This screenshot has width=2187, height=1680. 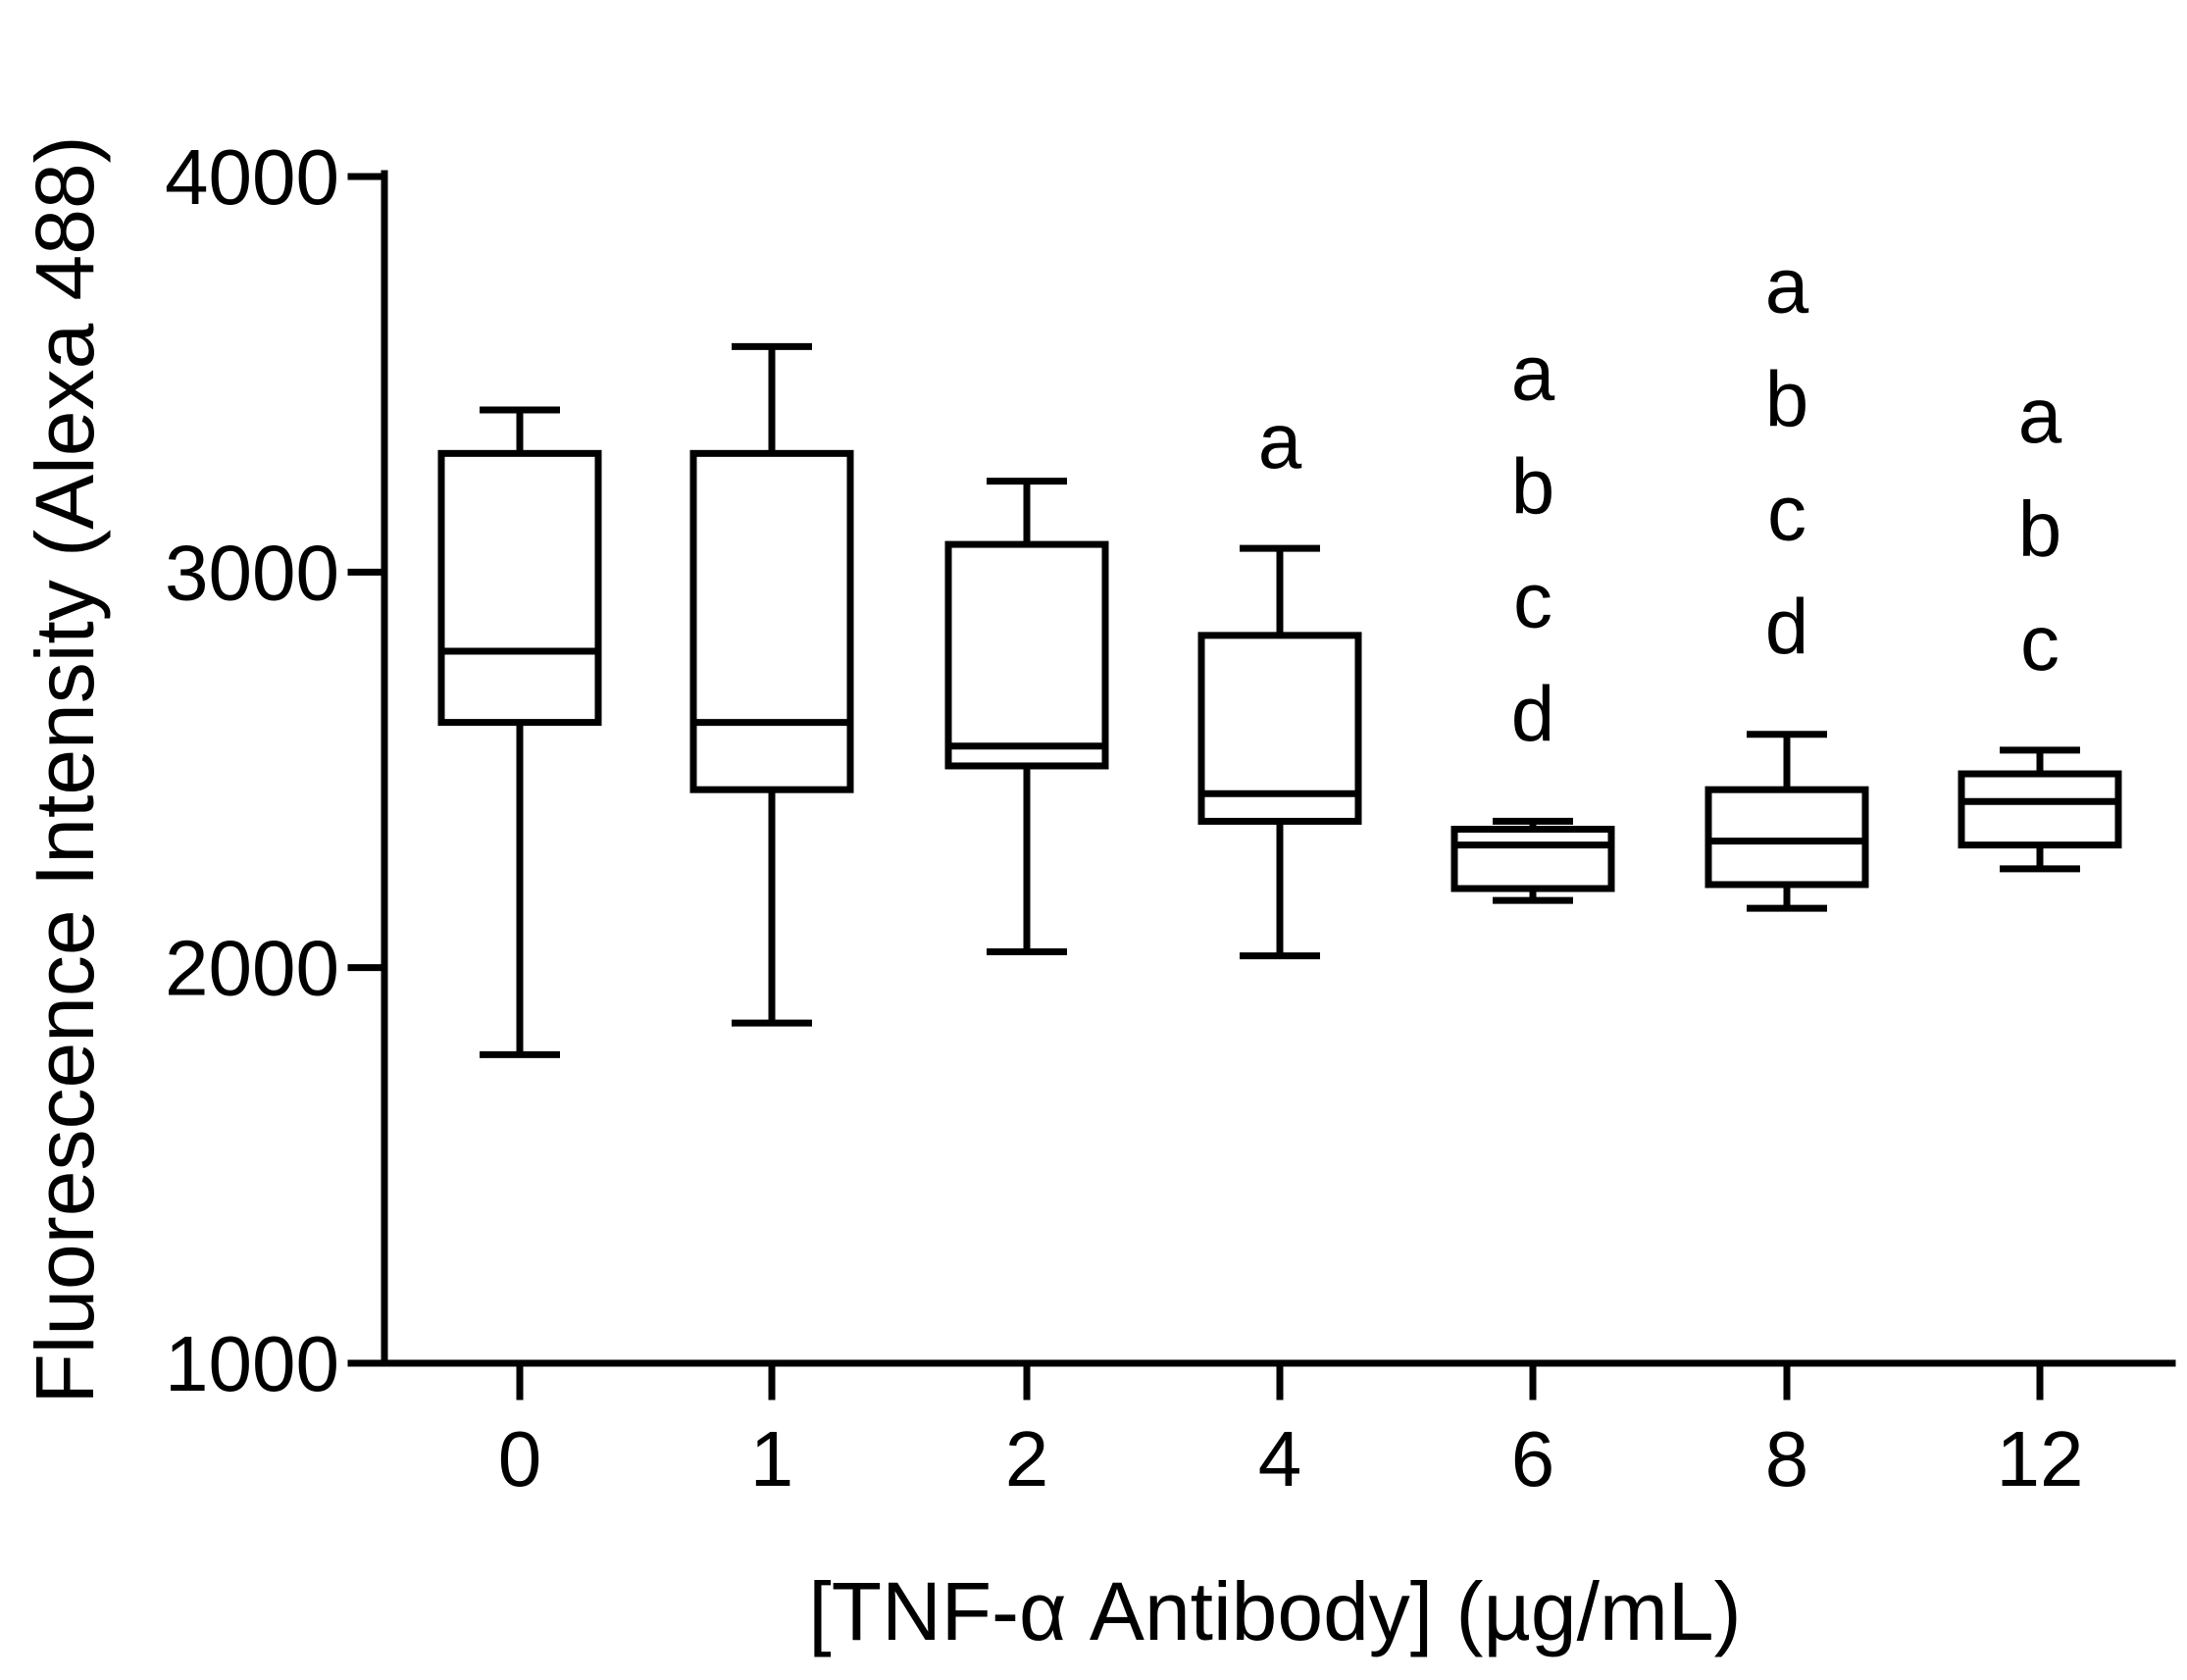 I want to click on x-tick-label: 8, so click(x=1787, y=1458).